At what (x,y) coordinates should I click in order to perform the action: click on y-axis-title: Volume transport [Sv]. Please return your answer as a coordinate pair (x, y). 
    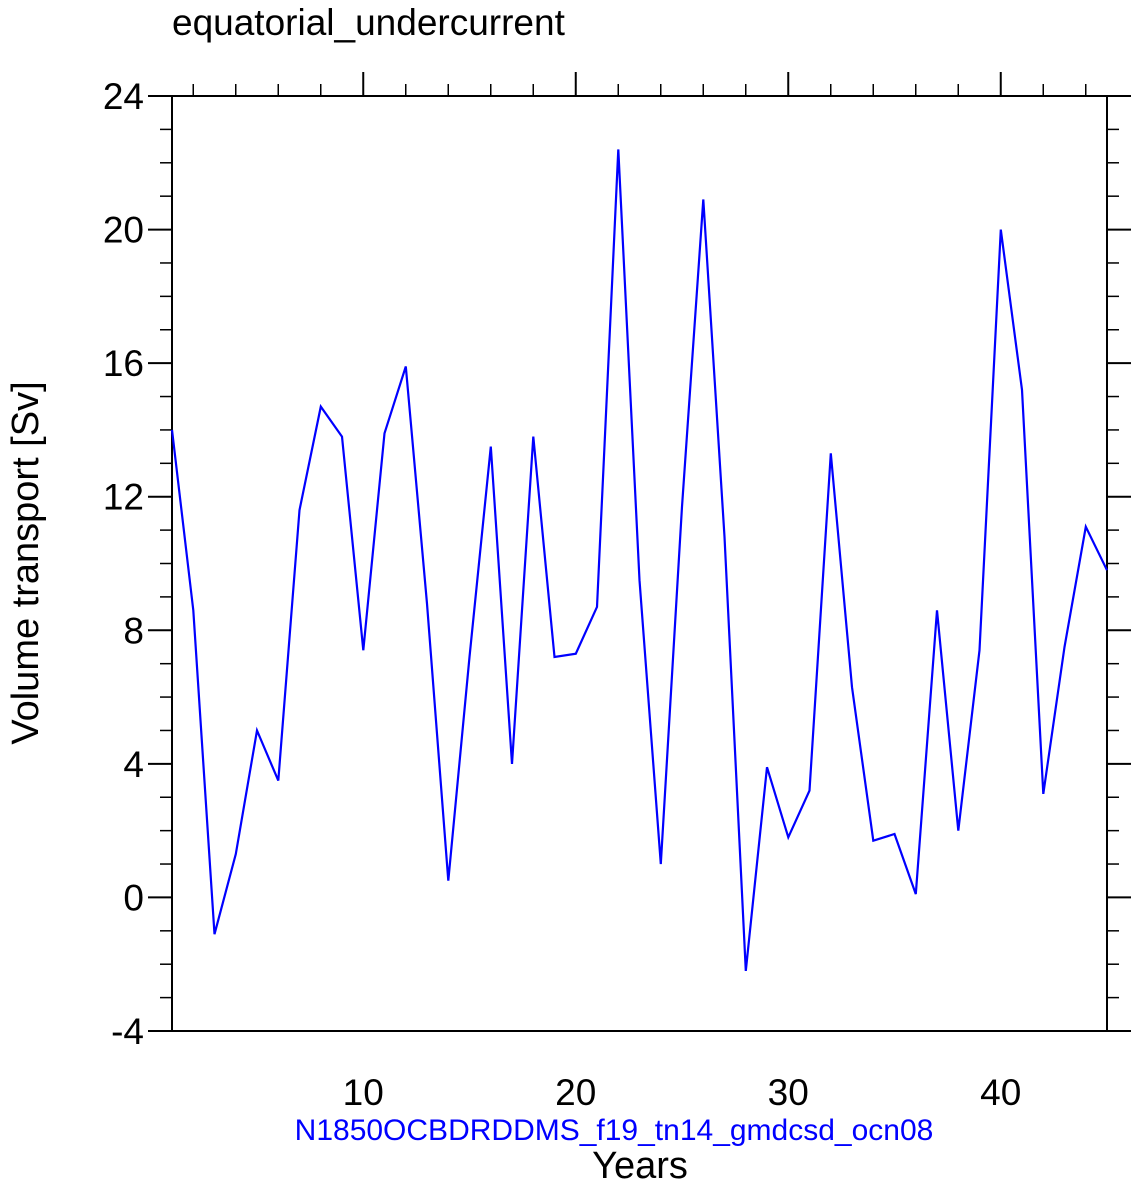
    Looking at the image, I should click on (26, 562).